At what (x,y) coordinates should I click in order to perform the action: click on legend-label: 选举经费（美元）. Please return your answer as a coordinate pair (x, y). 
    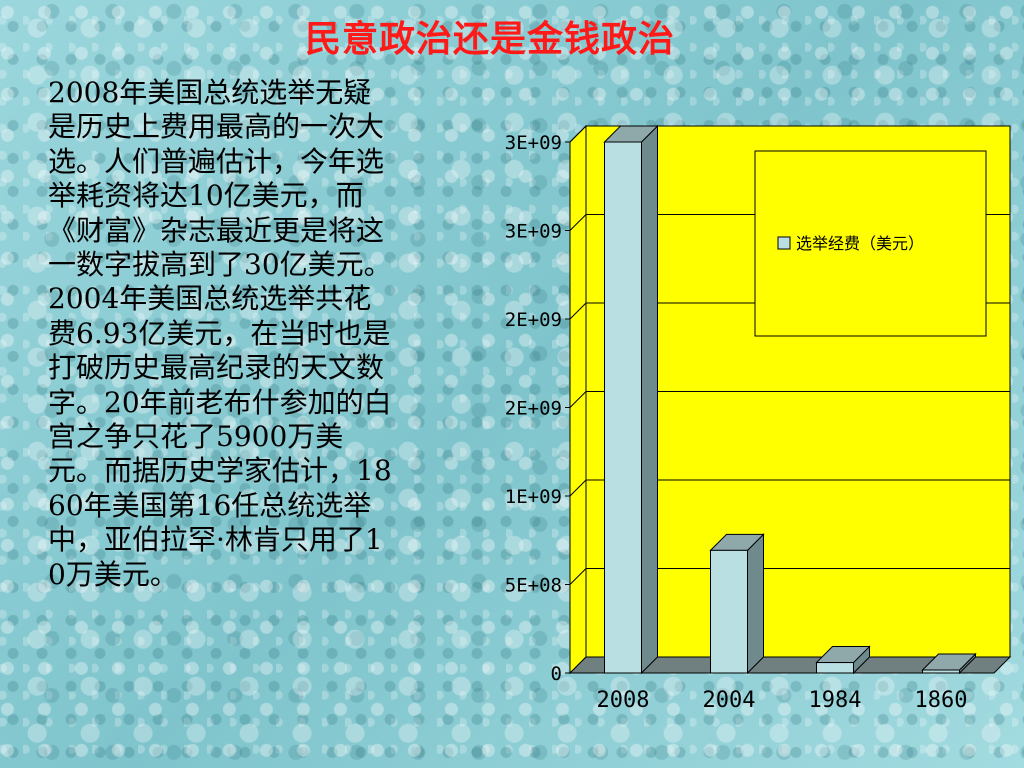
    Looking at the image, I should click on (860, 243).